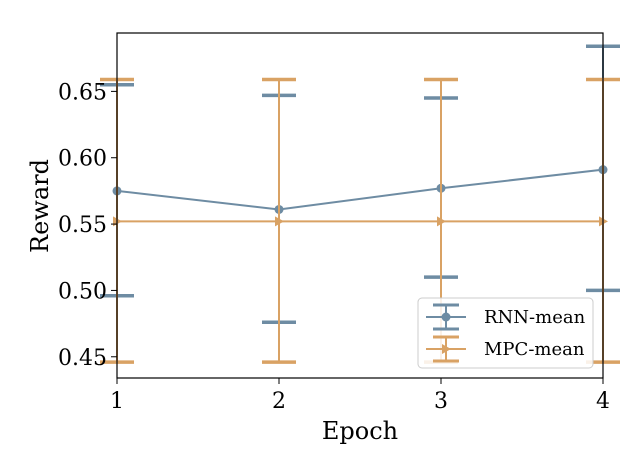 This screenshot has height=474, width=640. What do you see at coordinates (117, 401) in the screenshot?
I see `x-tick-label: 1` at bounding box center [117, 401].